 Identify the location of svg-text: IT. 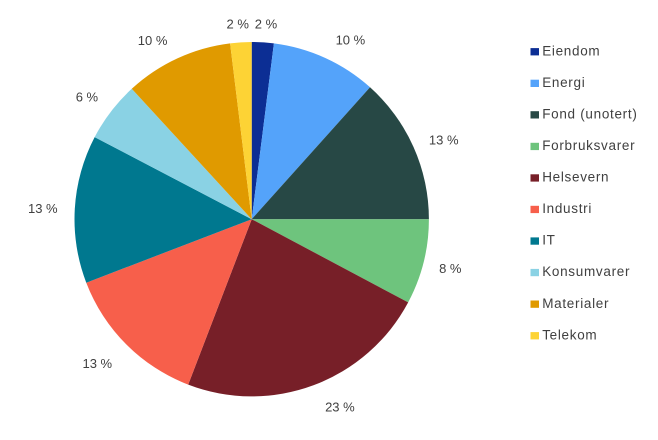
(548, 240).